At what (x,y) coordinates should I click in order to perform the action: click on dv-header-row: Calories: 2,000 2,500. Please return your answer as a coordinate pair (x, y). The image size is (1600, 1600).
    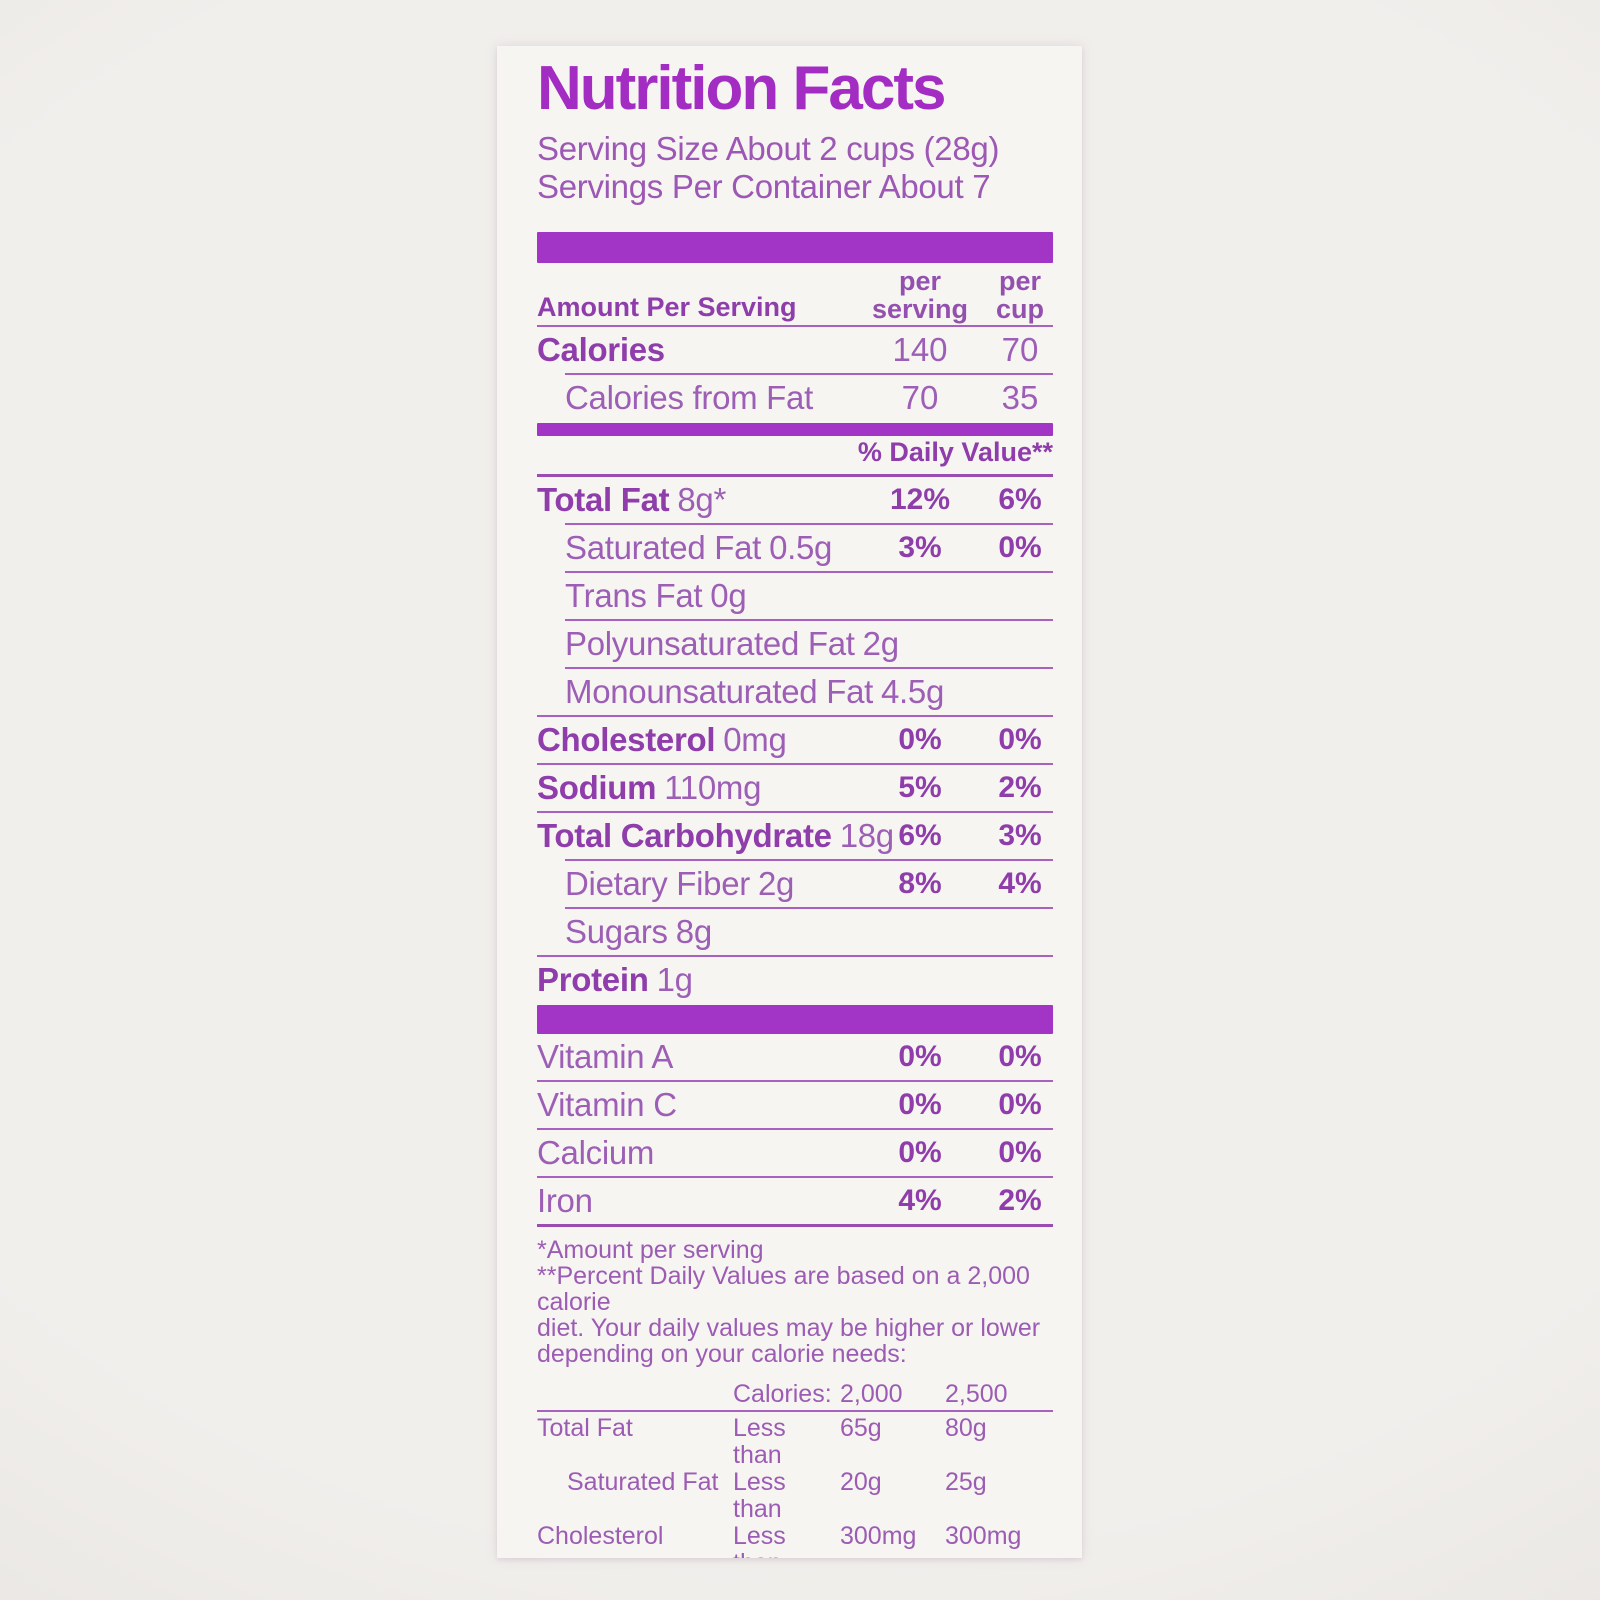
    Looking at the image, I should click on (795, 1394).